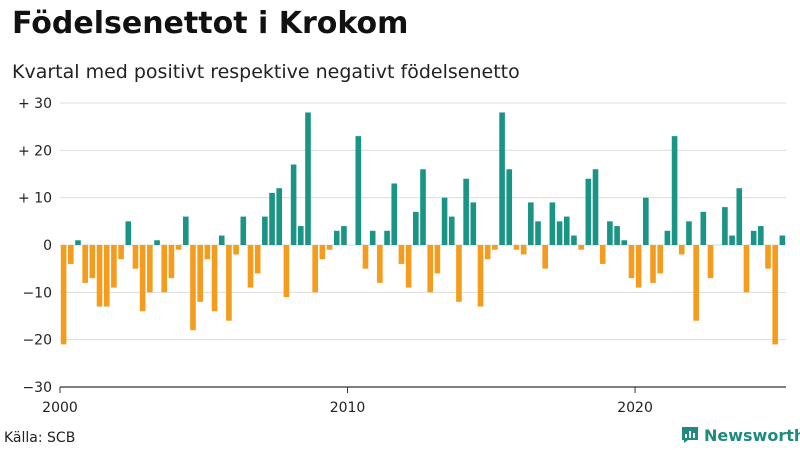 The height and width of the screenshot is (450, 800). I want to click on x-tick-label: 2020, so click(635, 408).